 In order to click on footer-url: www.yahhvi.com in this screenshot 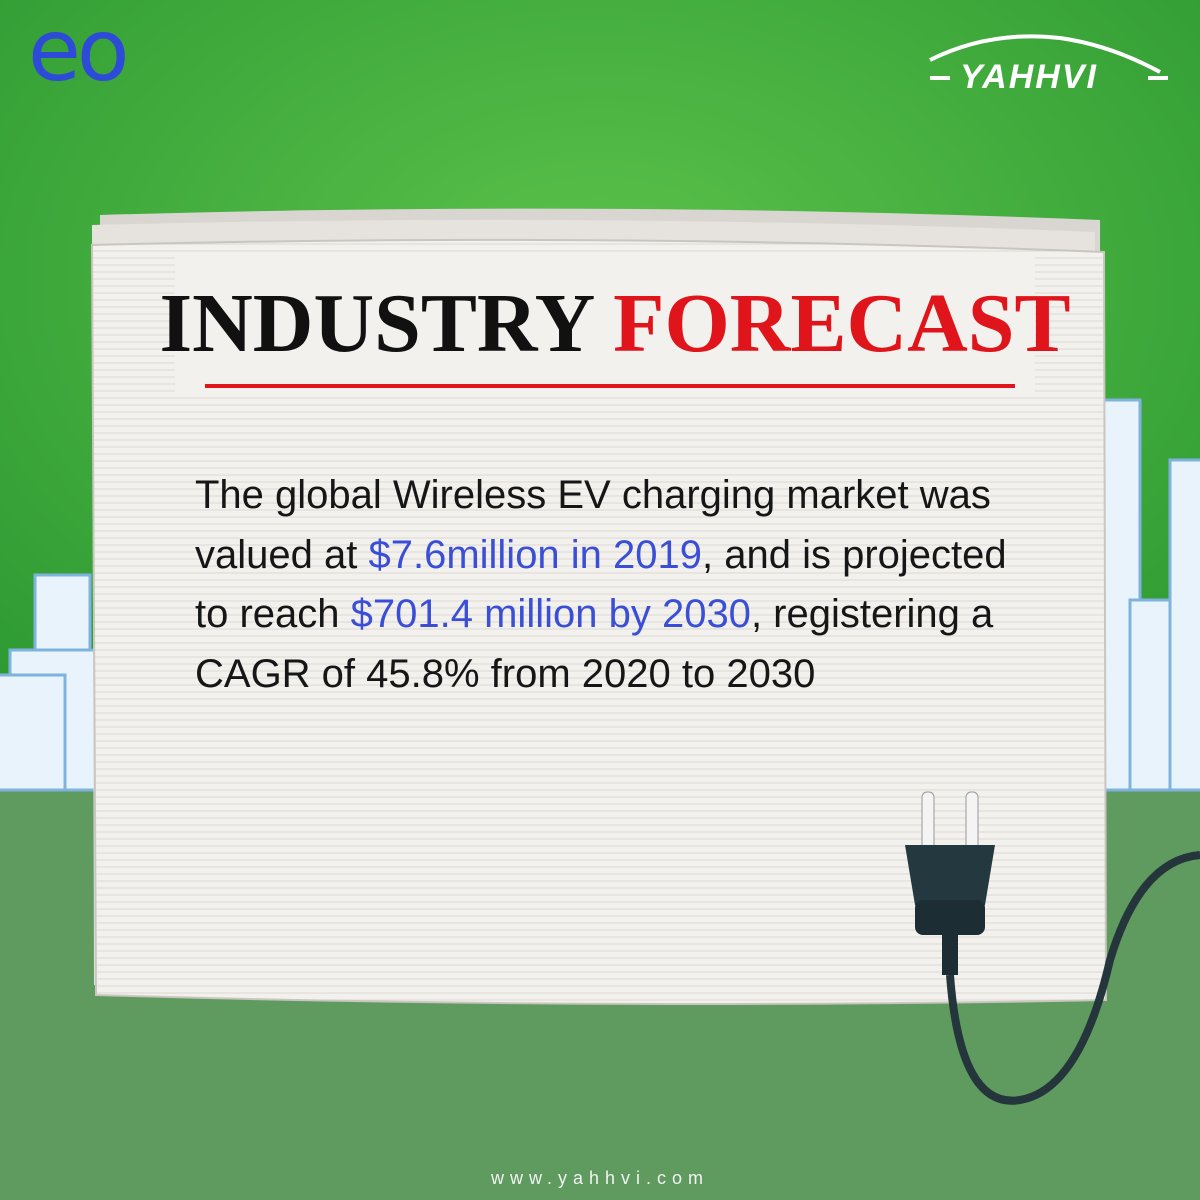, I will do `click(600, 1178)`.